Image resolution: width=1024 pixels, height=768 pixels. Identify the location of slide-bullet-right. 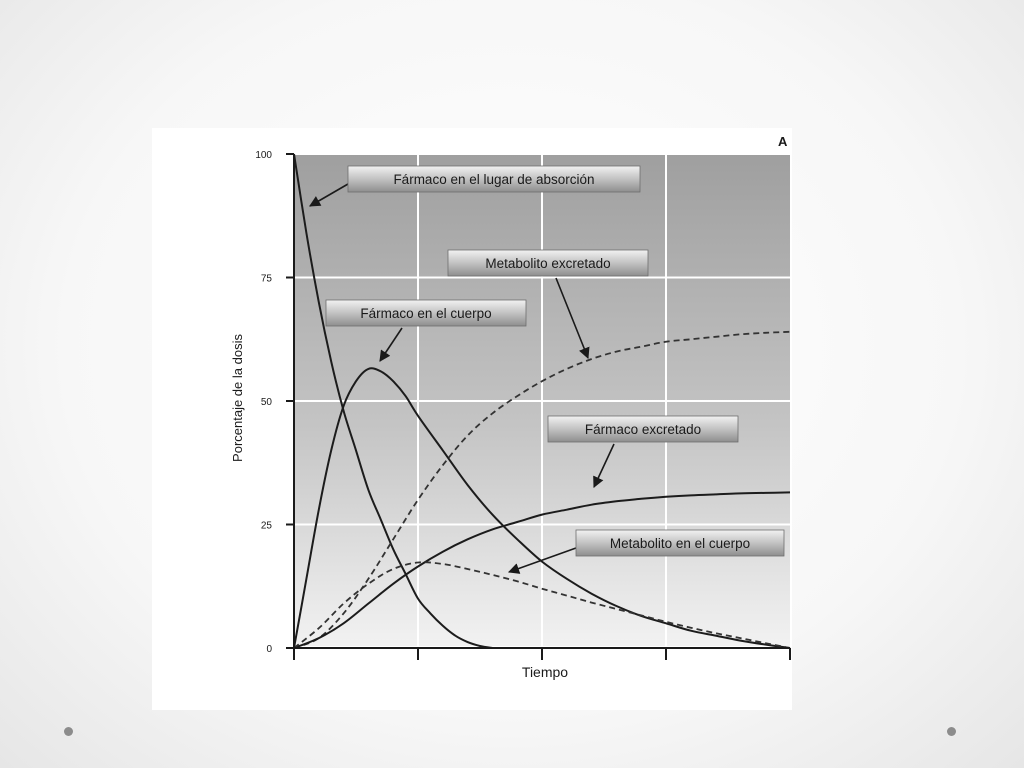
(951, 731).